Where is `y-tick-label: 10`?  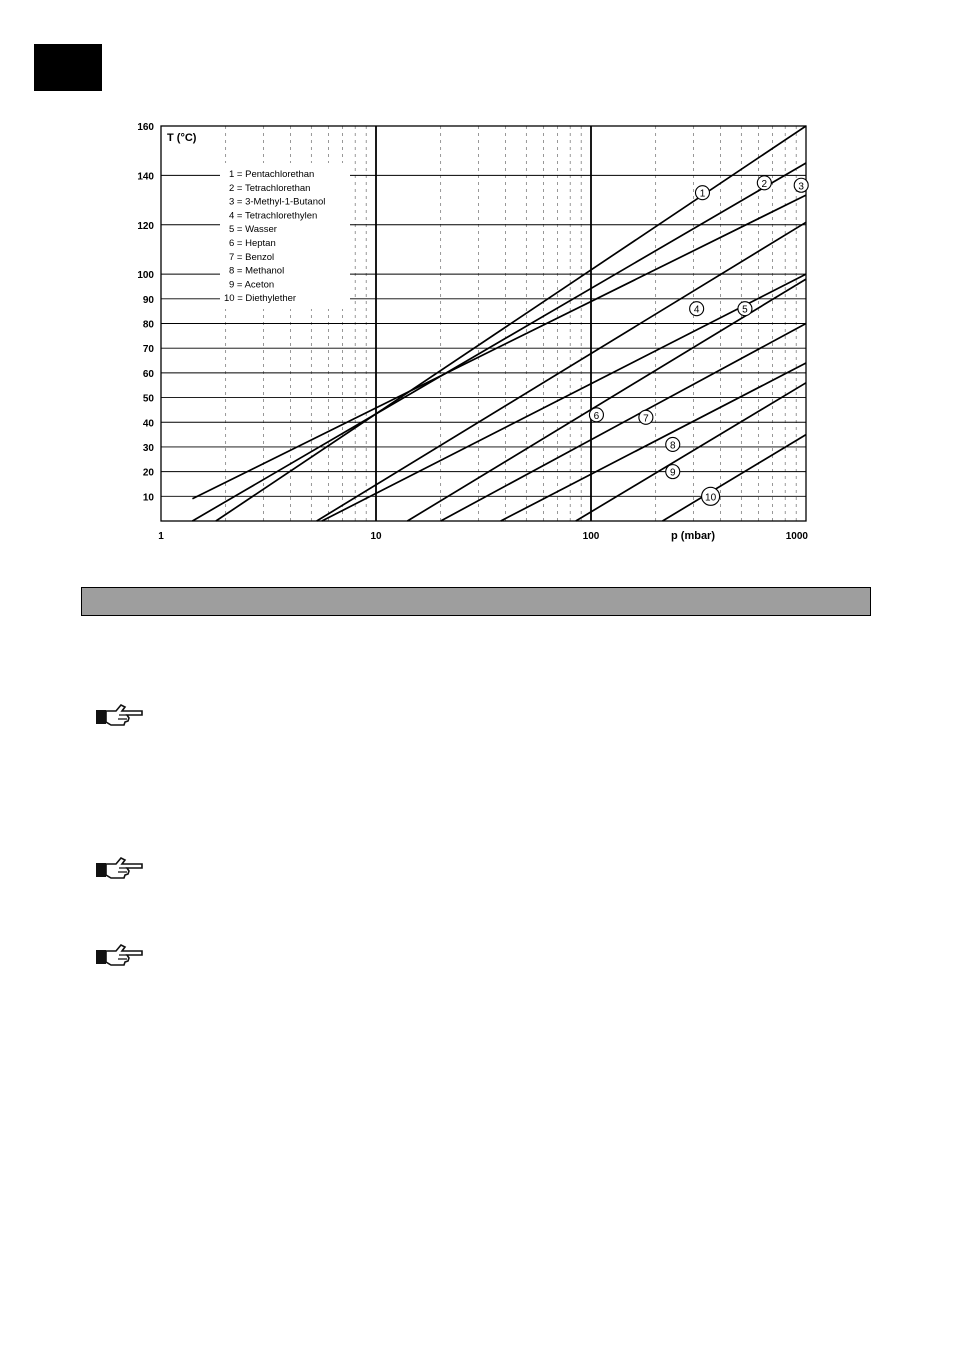
y-tick-label: 10 is located at coordinates (149, 497).